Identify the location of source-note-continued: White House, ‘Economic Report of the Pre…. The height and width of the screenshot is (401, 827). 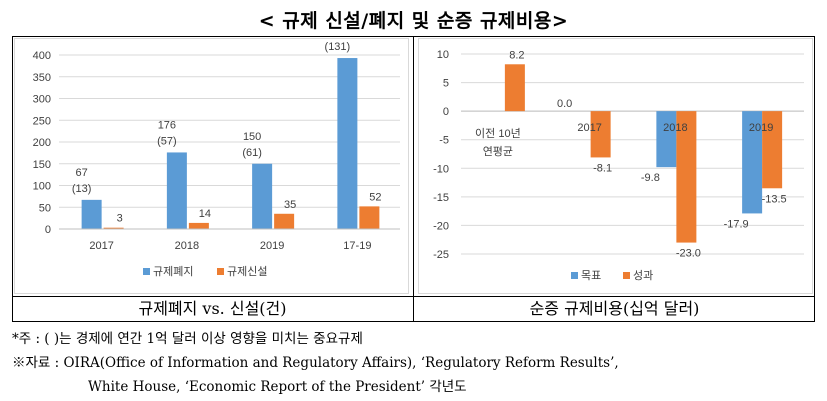
(277, 387).